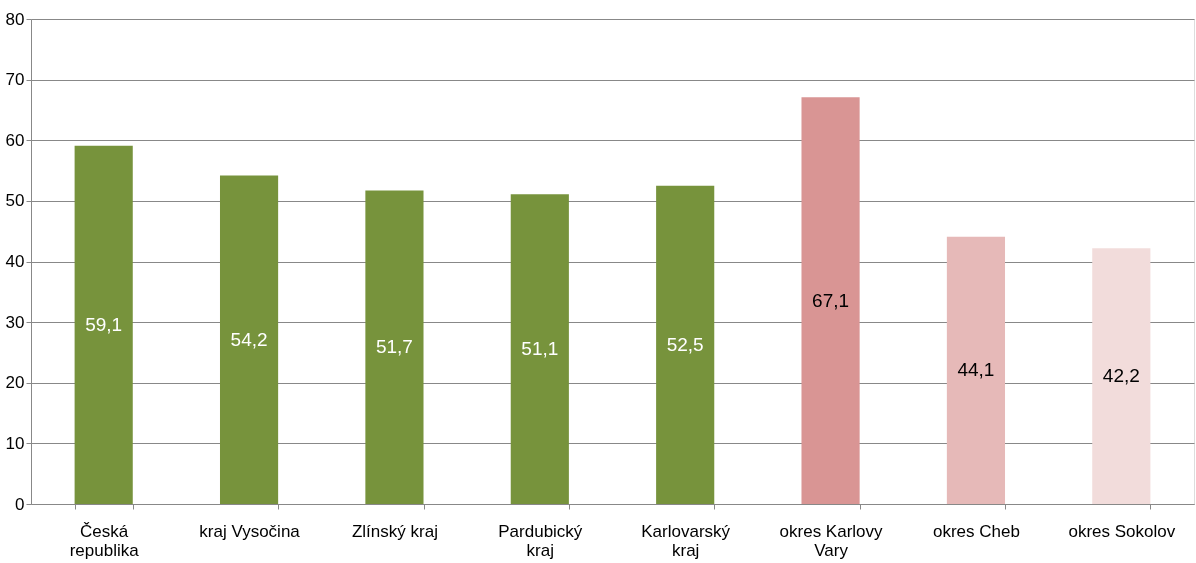 The image size is (1196, 563). Describe the element at coordinates (104, 540) in the screenshot. I see `x-tick-label: Česká republika` at that location.